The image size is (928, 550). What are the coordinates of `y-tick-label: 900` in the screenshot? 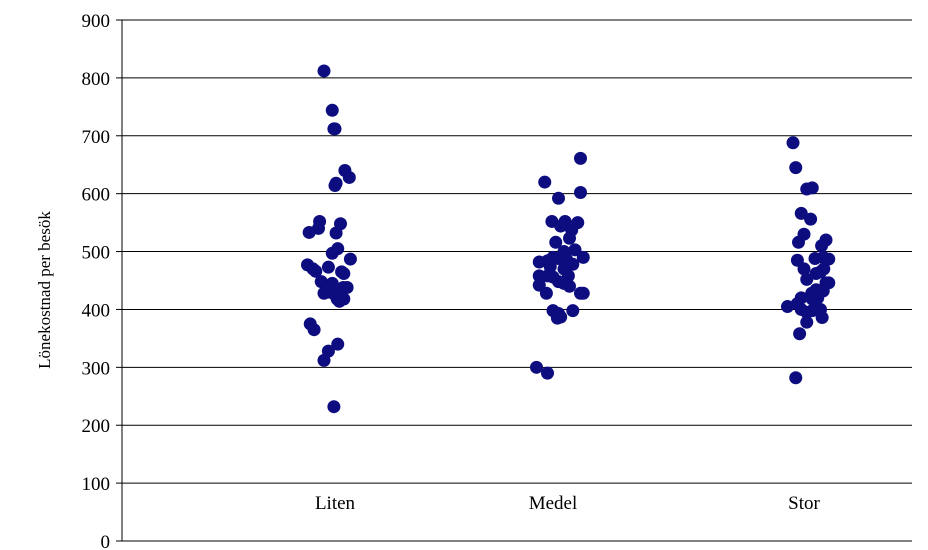 It's located at (96, 21).